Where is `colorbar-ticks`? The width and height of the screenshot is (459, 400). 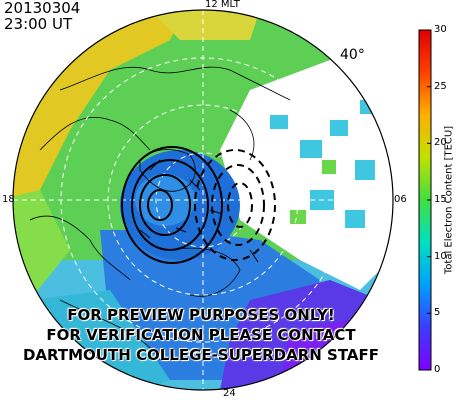 colorbar-ticks is located at coordinates (429, 200).